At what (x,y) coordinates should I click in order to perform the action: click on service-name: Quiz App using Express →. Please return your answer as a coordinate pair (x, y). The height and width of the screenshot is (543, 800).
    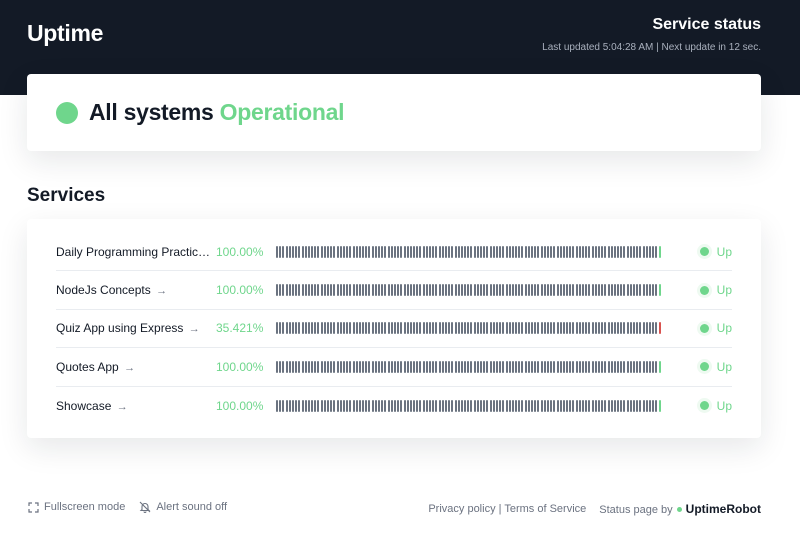
    Looking at the image, I should click on (128, 328).